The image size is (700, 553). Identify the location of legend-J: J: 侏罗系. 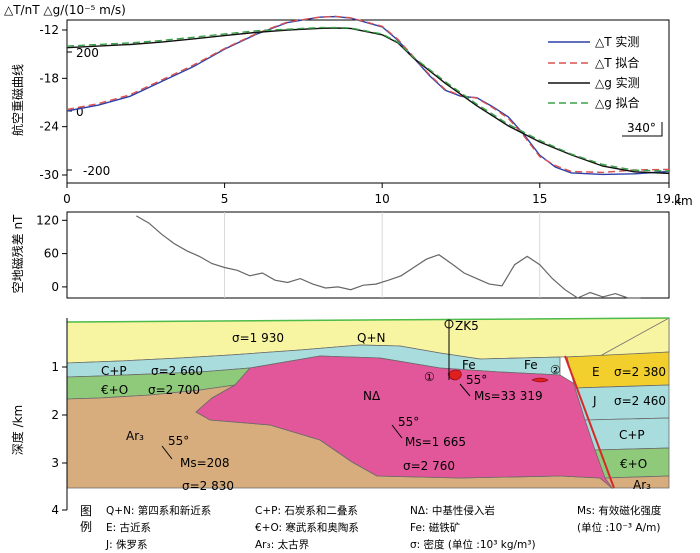
(126, 545).